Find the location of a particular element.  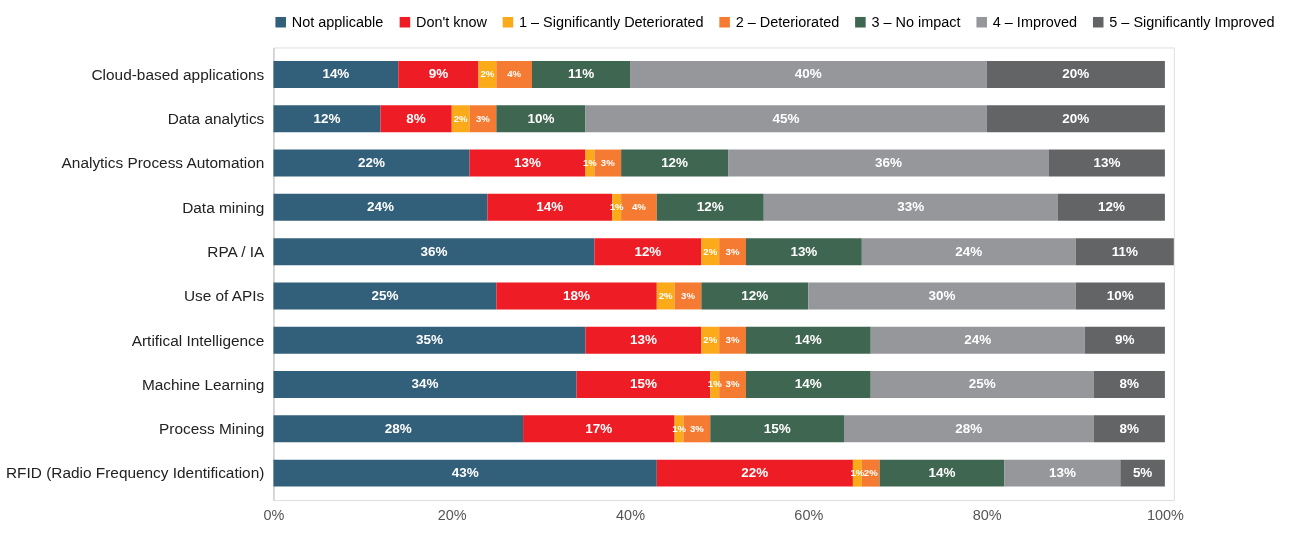

y-tick-label: RFID (Radio Frequency Identification) is located at coordinates (135, 473).